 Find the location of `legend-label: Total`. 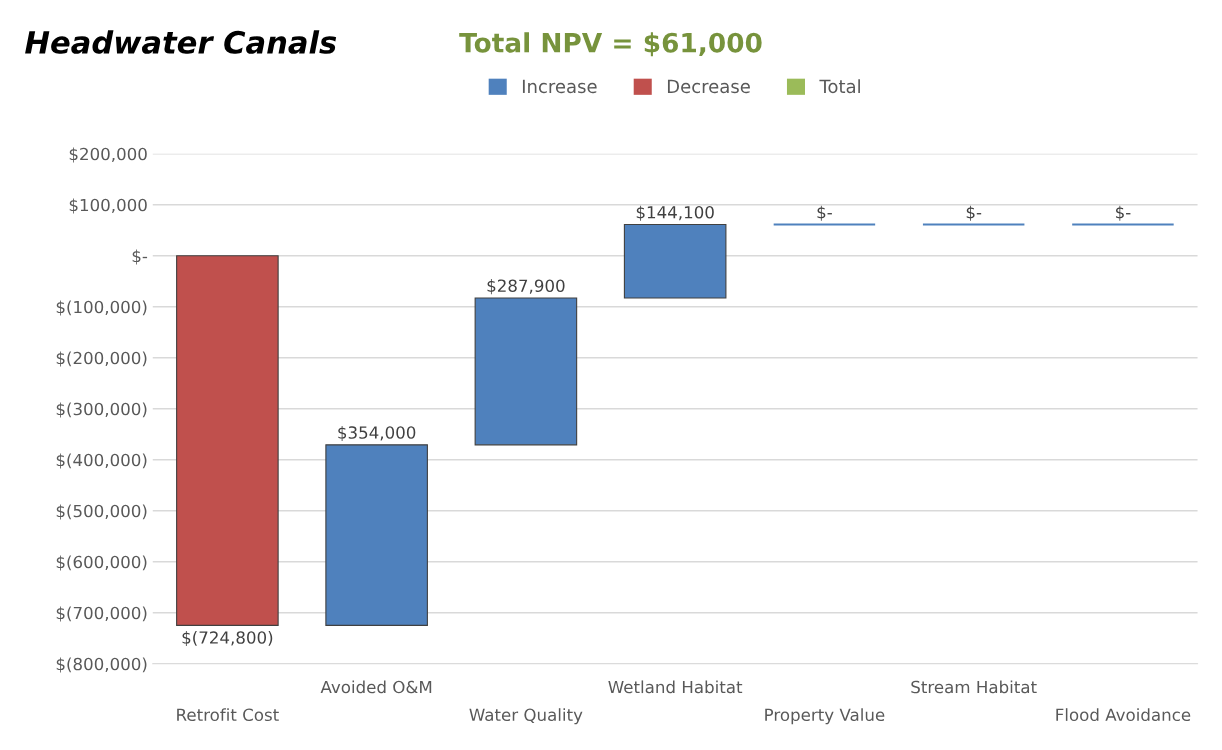

legend-label: Total is located at coordinates (839, 86).